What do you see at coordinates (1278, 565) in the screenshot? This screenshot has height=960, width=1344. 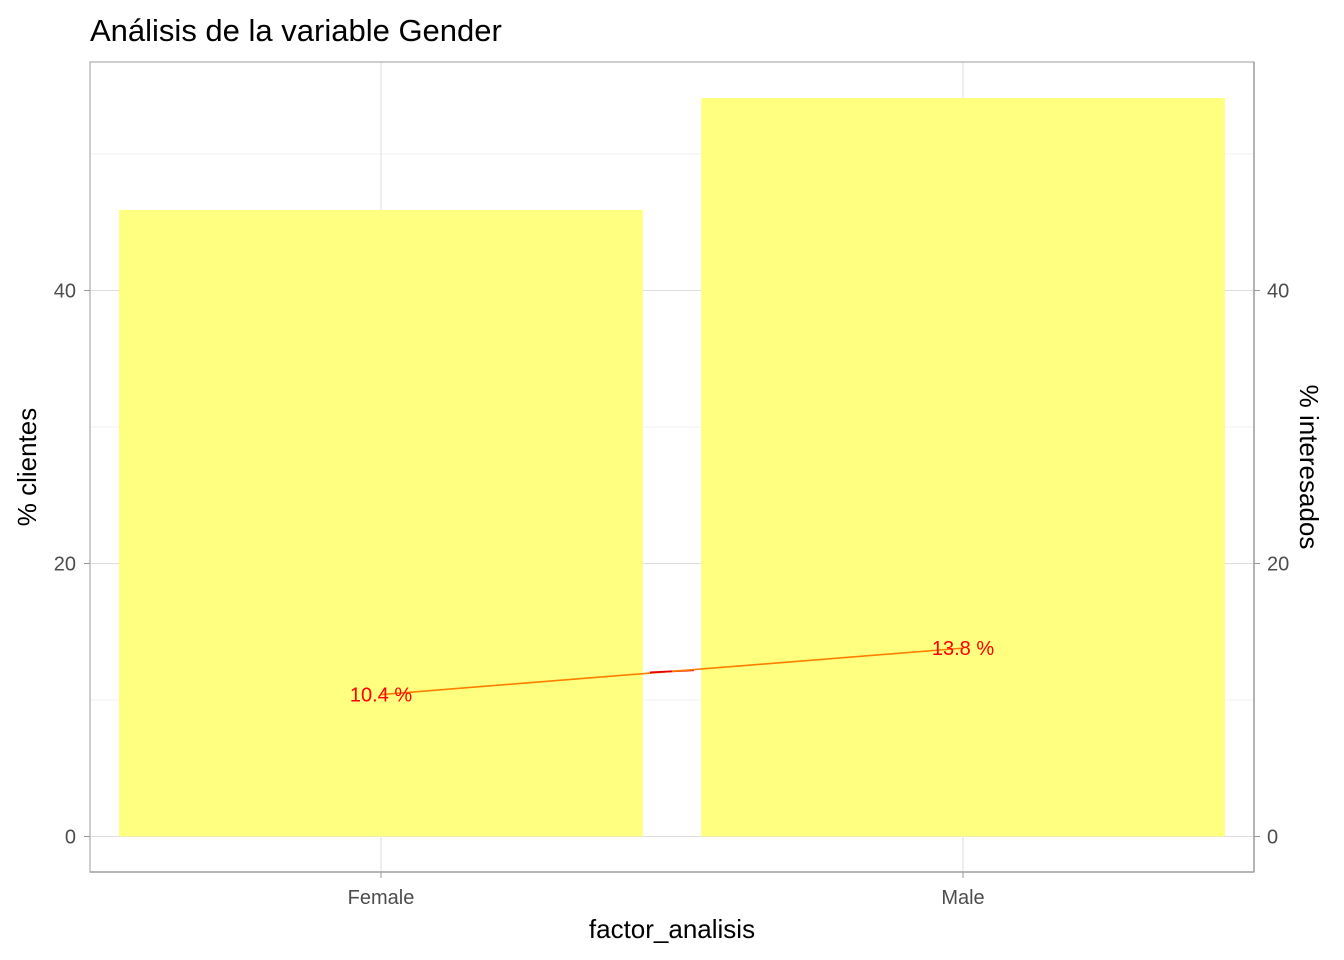 I see `y2-tick-label: 20` at bounding box center [1278, 565].